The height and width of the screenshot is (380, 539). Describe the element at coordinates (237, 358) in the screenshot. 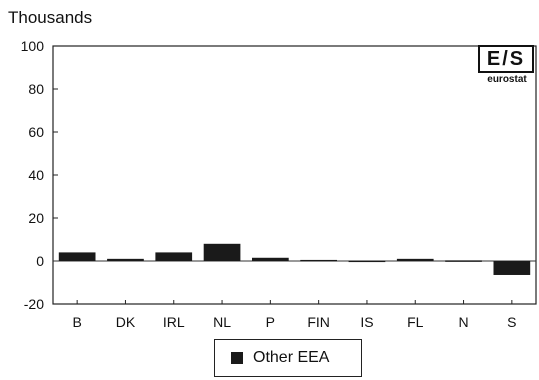

I see `legend-swatch` at that location.